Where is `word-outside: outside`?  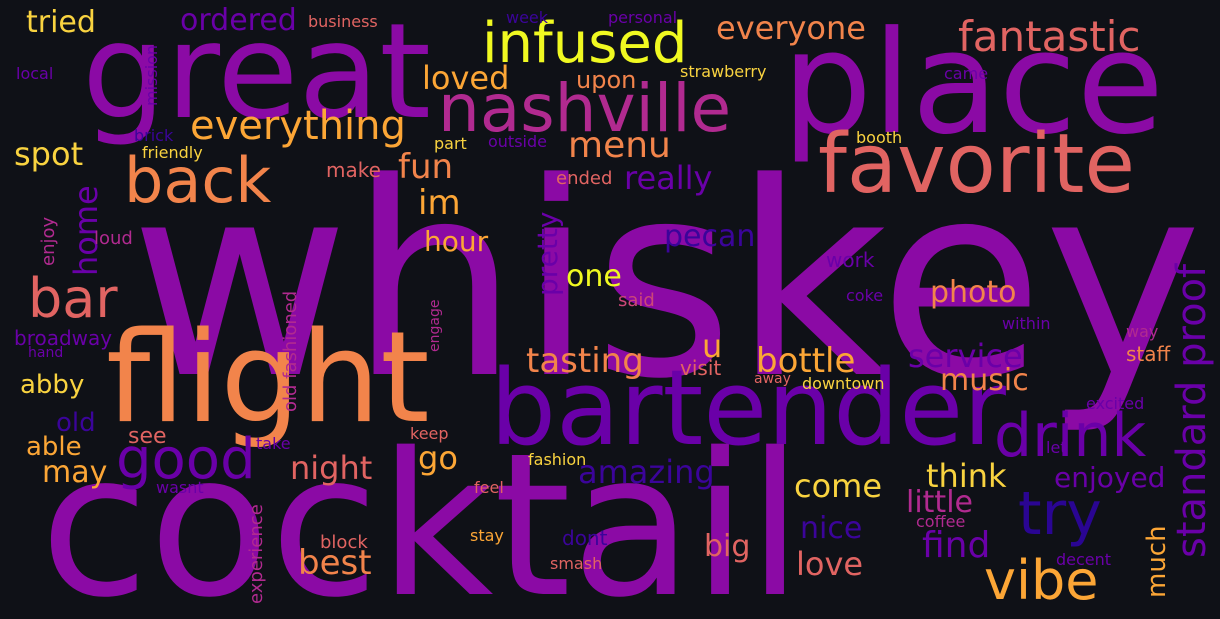
word-outside: outside is located at coordinates (517, 141).